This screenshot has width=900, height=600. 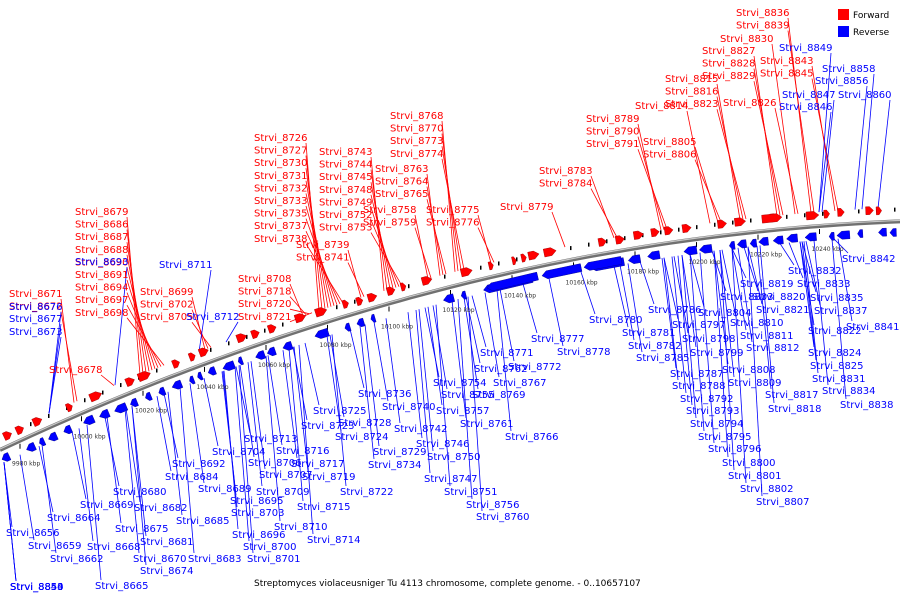 I want to click on gene-label: Strvi_8726, so click(x=281, y=138).